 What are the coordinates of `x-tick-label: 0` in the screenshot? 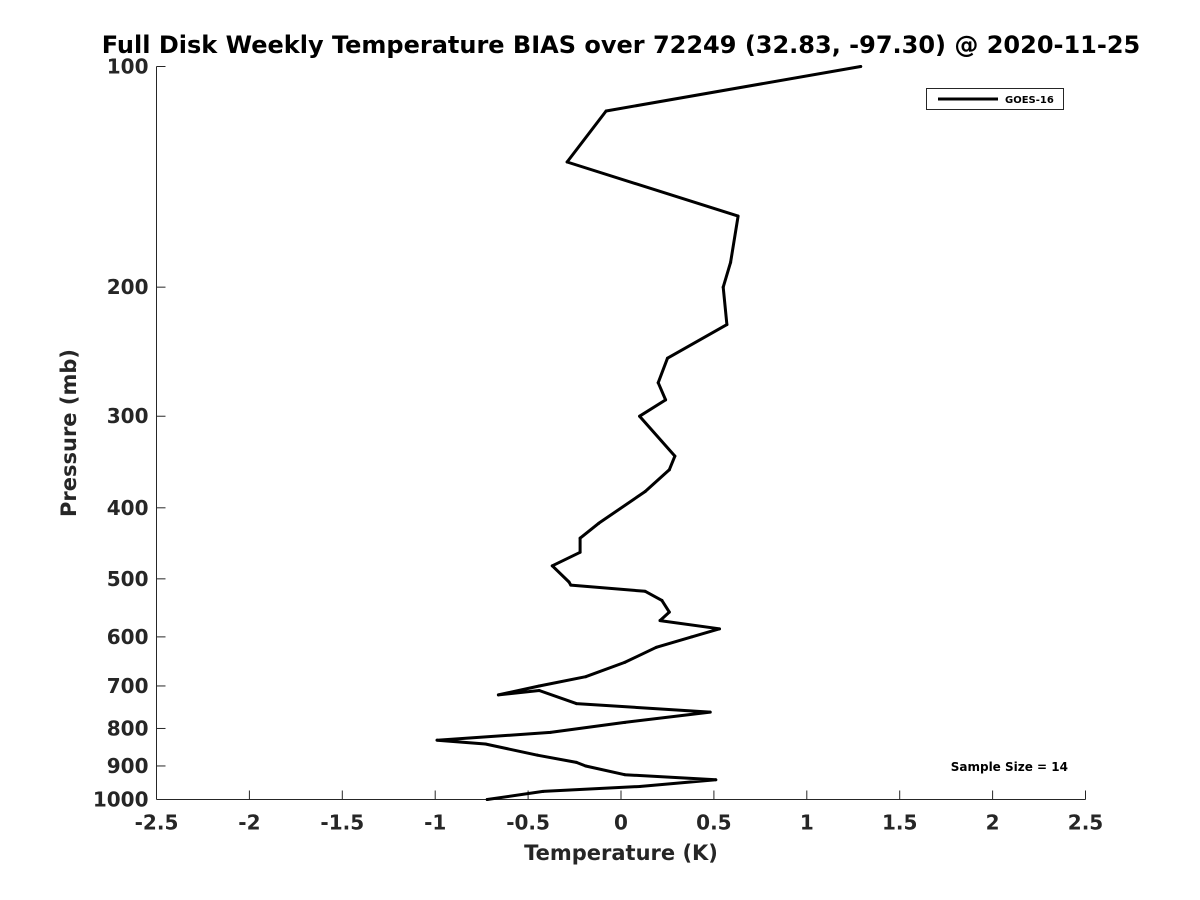 It's located at (621, 823).